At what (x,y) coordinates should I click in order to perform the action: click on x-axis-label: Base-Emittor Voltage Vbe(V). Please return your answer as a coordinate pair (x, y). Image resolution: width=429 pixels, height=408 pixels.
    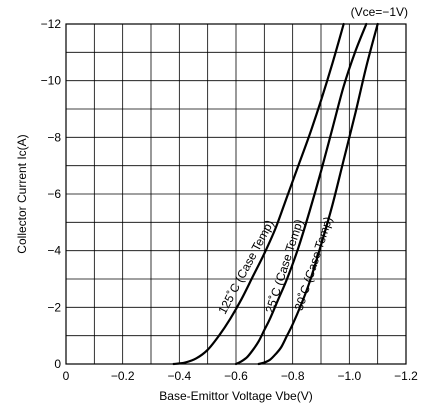
    Looking at the image, I should click on (235, 396).